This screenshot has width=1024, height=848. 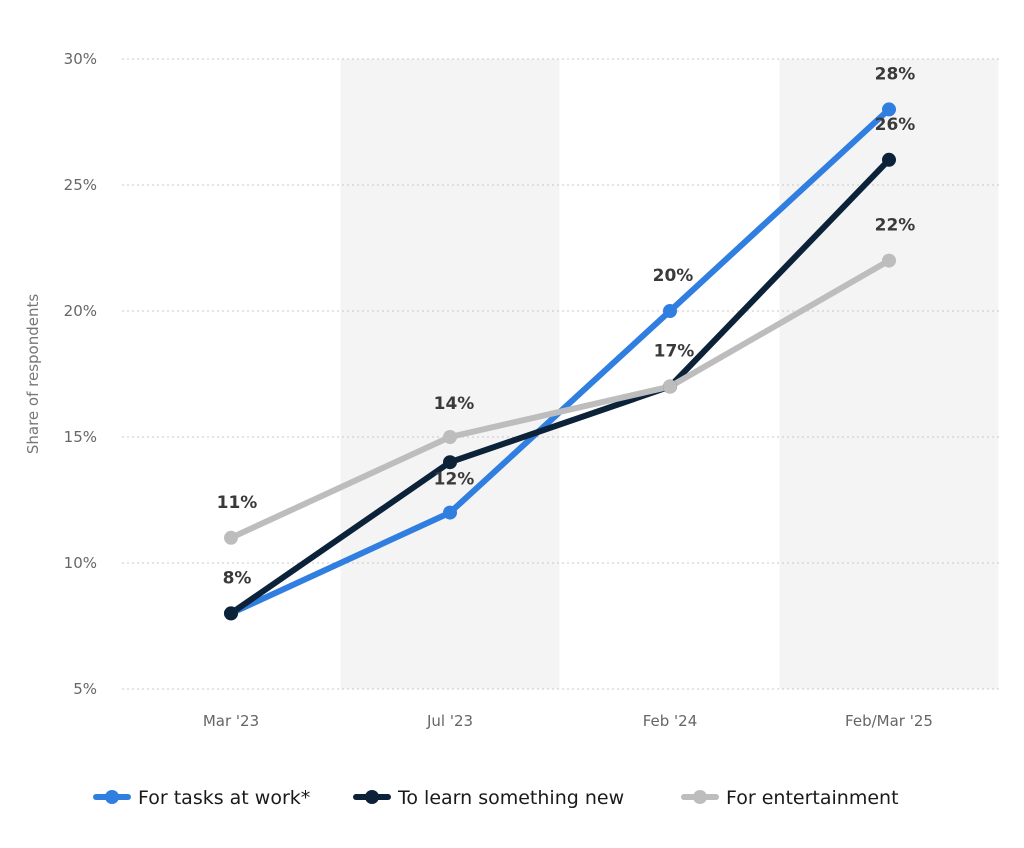 What do you see at coordinates (889, 721) in the screenshot?
I see `x-tick-label: Feb/Mar '25` at bounding box center [889, 721].